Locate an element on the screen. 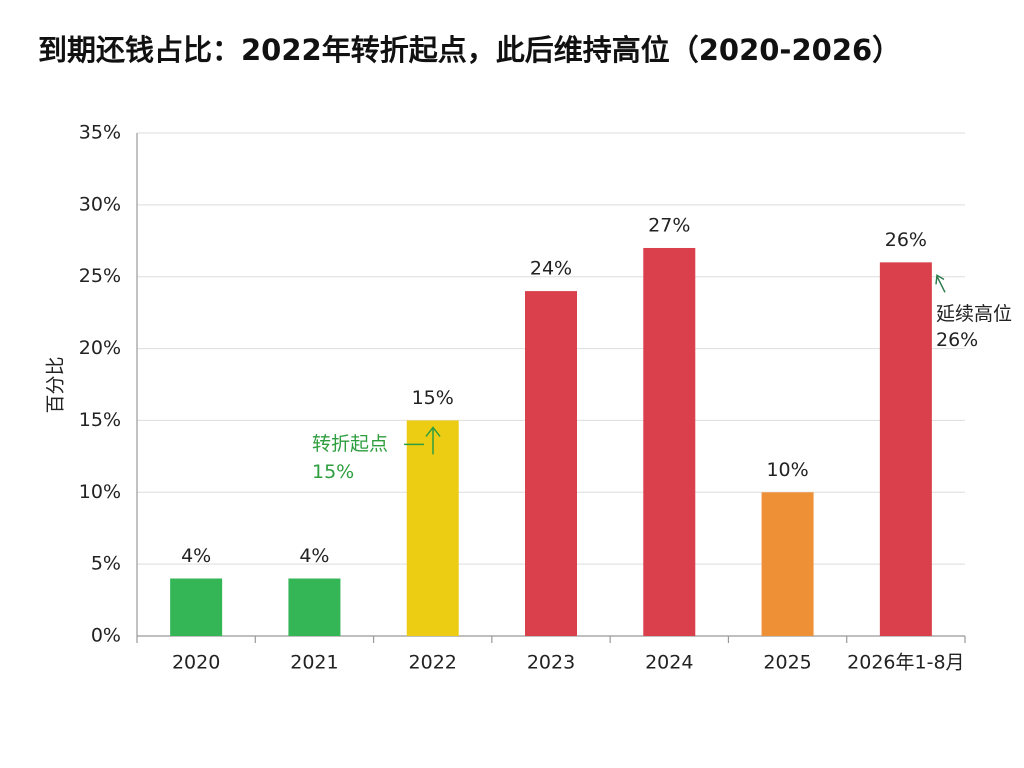  x-tick-label: 2023 is located at coordinates (551, 663).